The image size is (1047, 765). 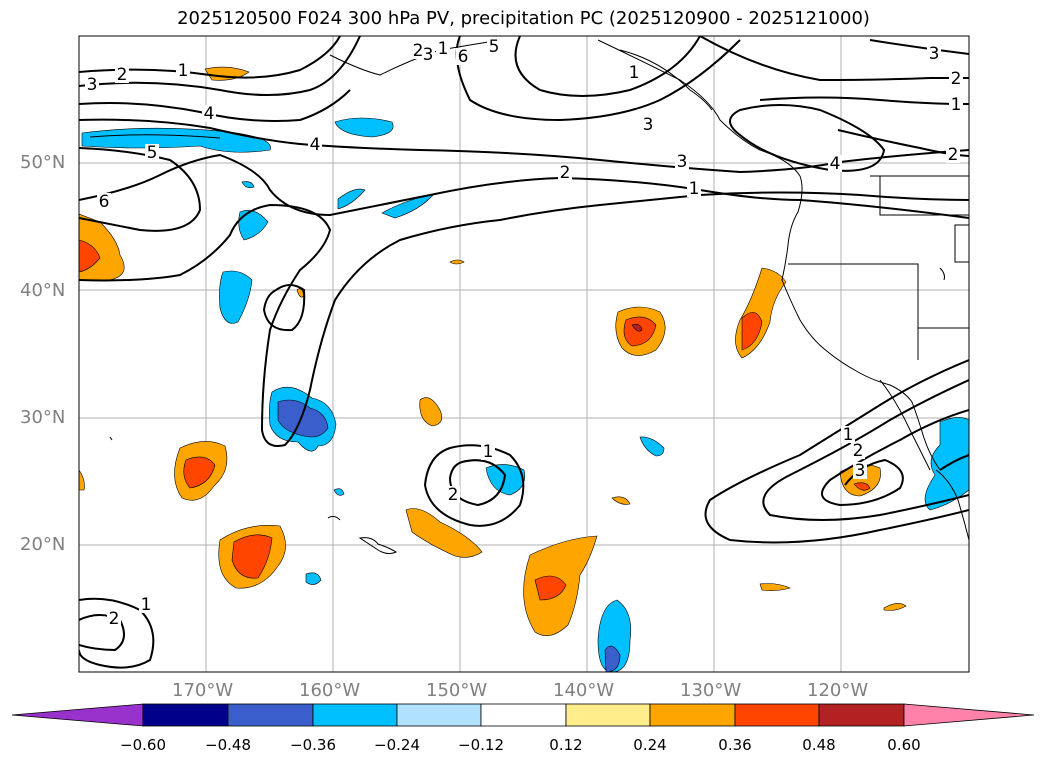 I want to click on colorbar, so click(x=523, y=715).